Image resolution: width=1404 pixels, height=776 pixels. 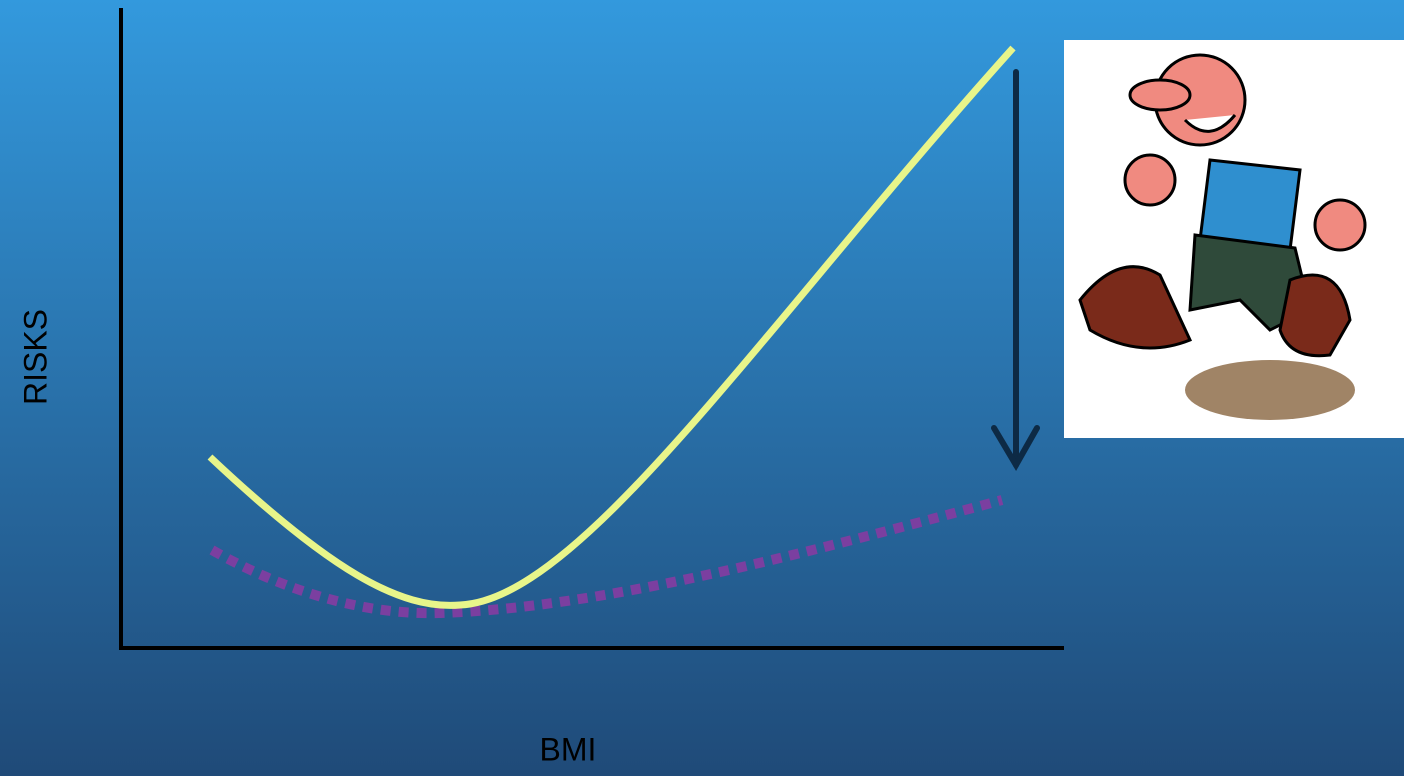 What do you see at coordinates (1234, 239) in the screenshot?
I see `walking-man-image` at bounding box center [1234, 239].